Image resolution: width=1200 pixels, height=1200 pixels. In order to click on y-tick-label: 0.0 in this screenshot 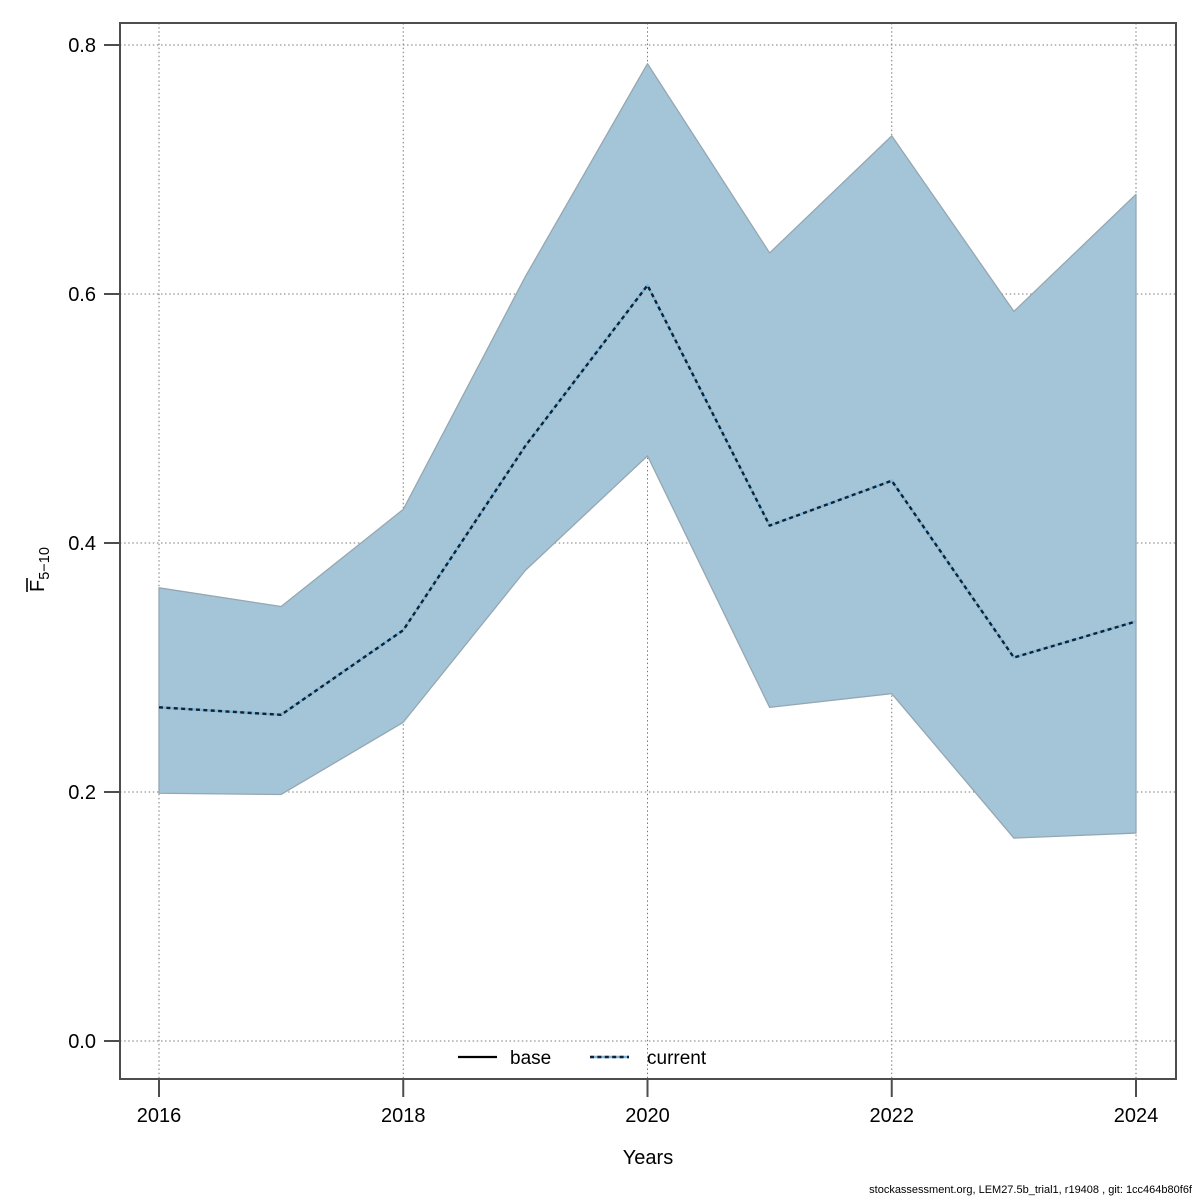, I will do `click(82, 1042)`.